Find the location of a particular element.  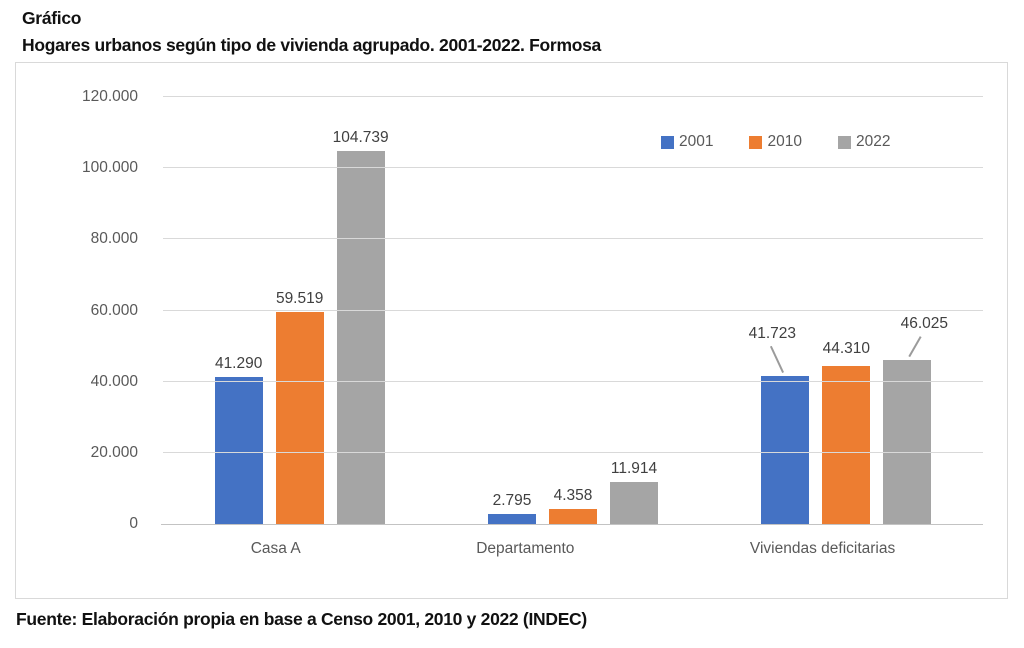

y-axis-tick-label: 40.000 is located at coordinates (114, 381).